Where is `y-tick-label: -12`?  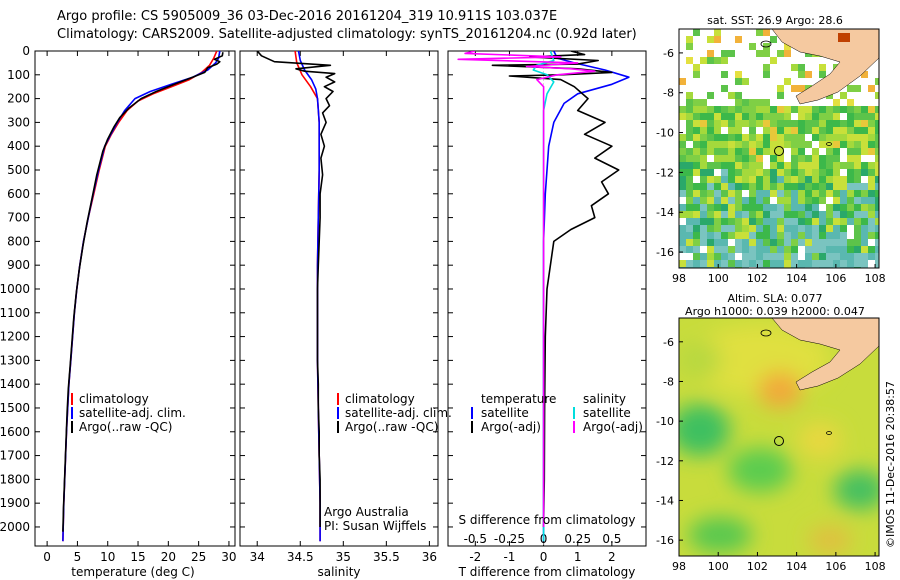 y-tick-label: -12 is located at coordinates (665, 461).